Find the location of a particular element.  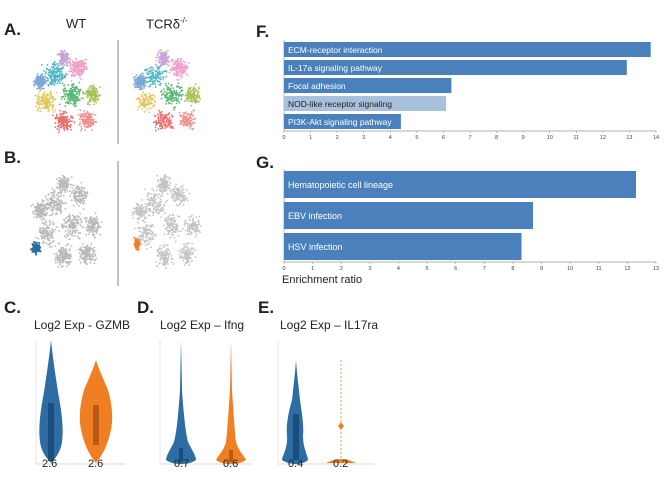

tsne-plots is located at coordinates (116, 163).